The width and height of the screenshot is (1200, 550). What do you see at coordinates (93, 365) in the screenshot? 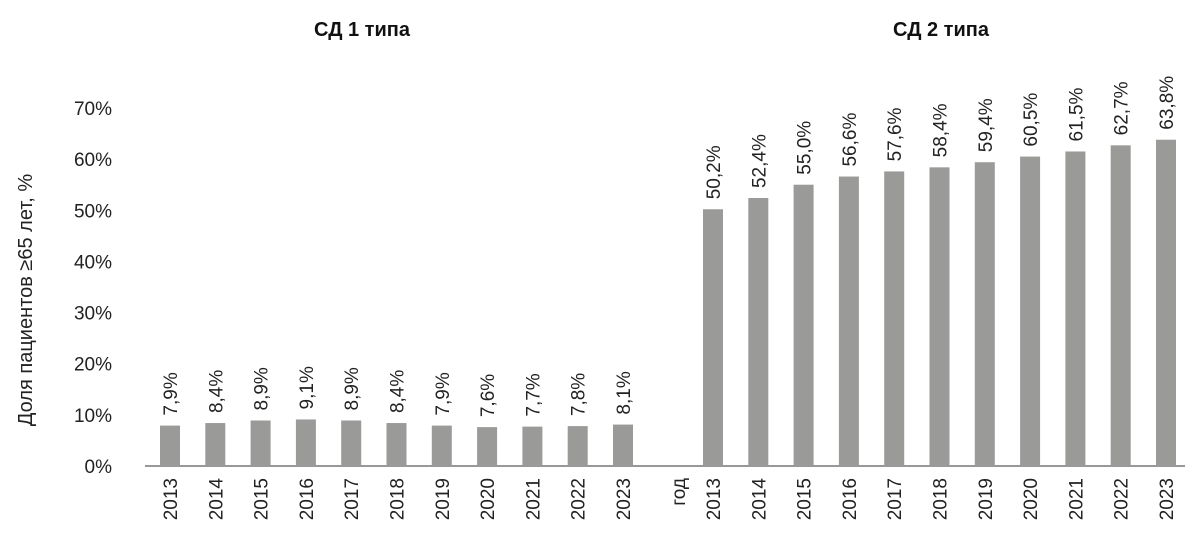
I see `y-tick-label: 20%` at bounding box center [93, 365].